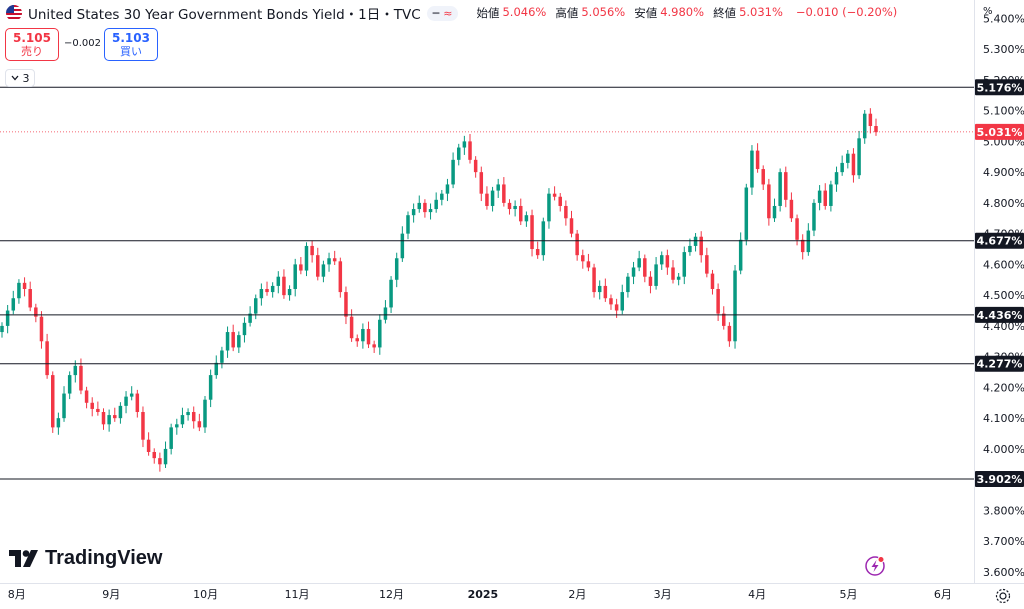  Describe the element at coordinates (85, 558) in the screenshot. I see `tradingview-logo: TradingView` at that location.